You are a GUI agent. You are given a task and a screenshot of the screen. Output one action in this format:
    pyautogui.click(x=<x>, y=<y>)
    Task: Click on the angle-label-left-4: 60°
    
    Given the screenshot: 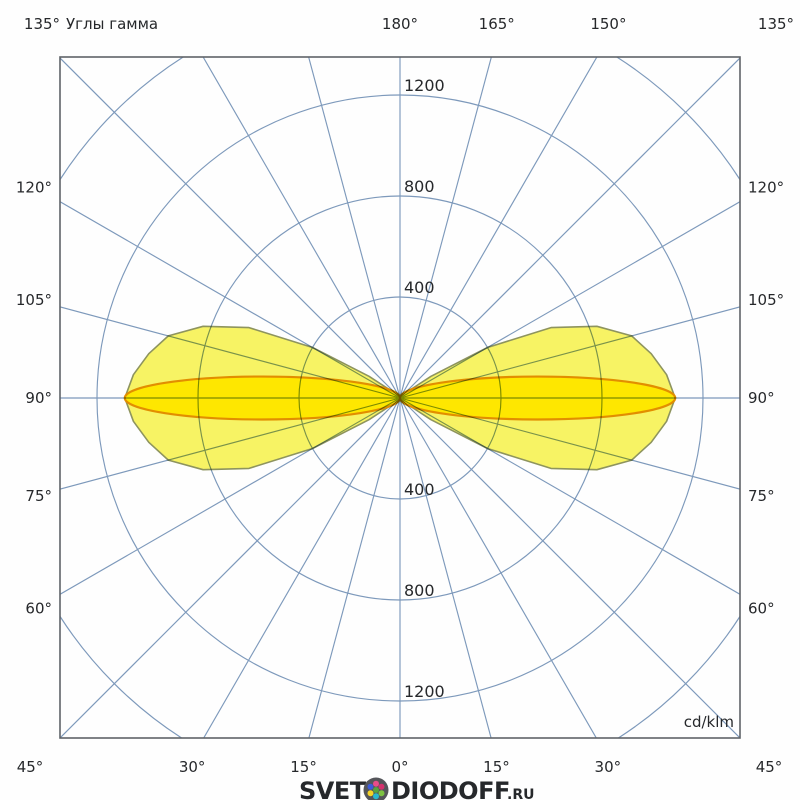 What is the action you would take?
    pyautogui.click(x=38, y=609)
    